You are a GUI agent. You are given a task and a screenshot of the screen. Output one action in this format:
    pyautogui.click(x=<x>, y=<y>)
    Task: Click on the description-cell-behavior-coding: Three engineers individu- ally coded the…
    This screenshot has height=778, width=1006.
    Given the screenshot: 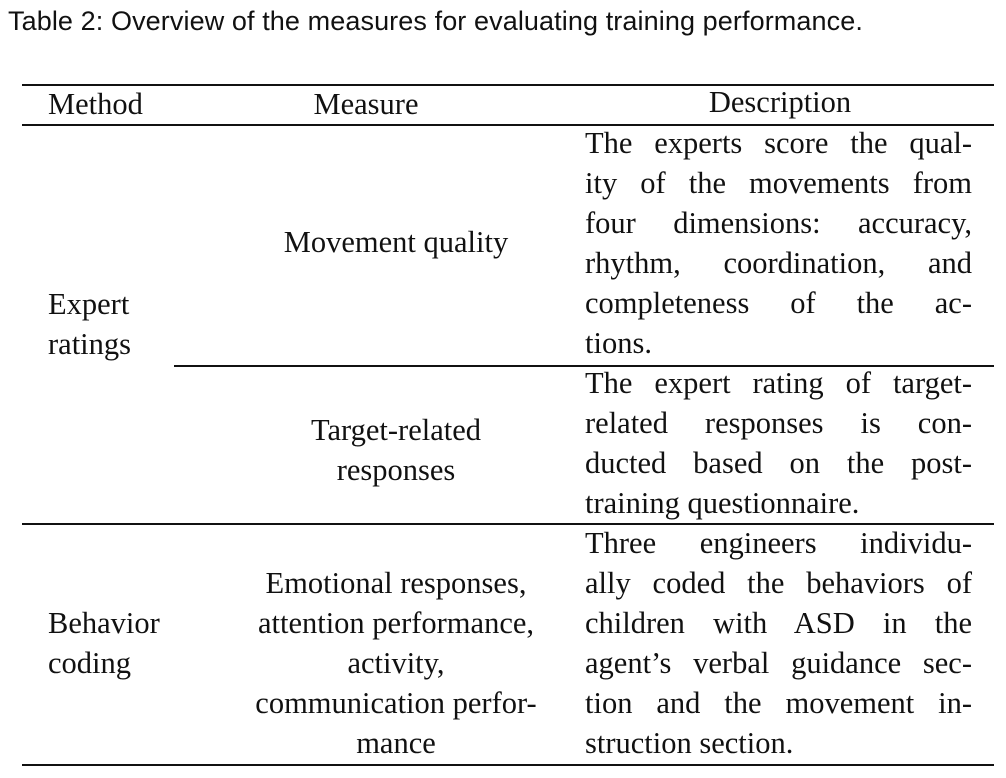 What is the action you would take?
    pyautogui.click(x=778, y=643)
    